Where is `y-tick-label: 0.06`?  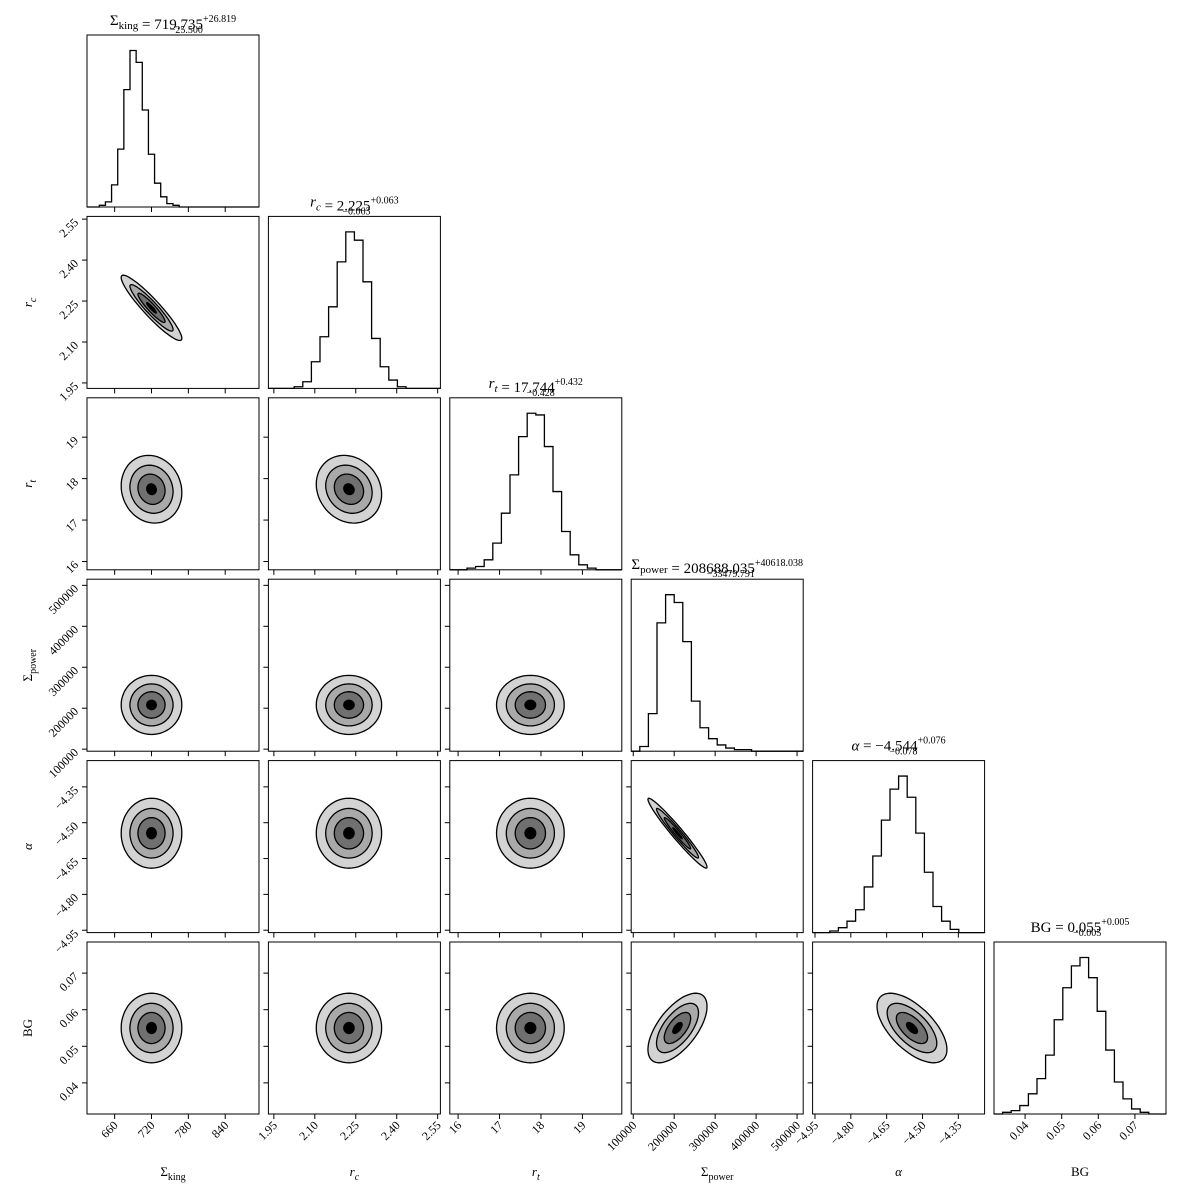 y-tick-label: 0.06 is located at coordinates (68, 1018).